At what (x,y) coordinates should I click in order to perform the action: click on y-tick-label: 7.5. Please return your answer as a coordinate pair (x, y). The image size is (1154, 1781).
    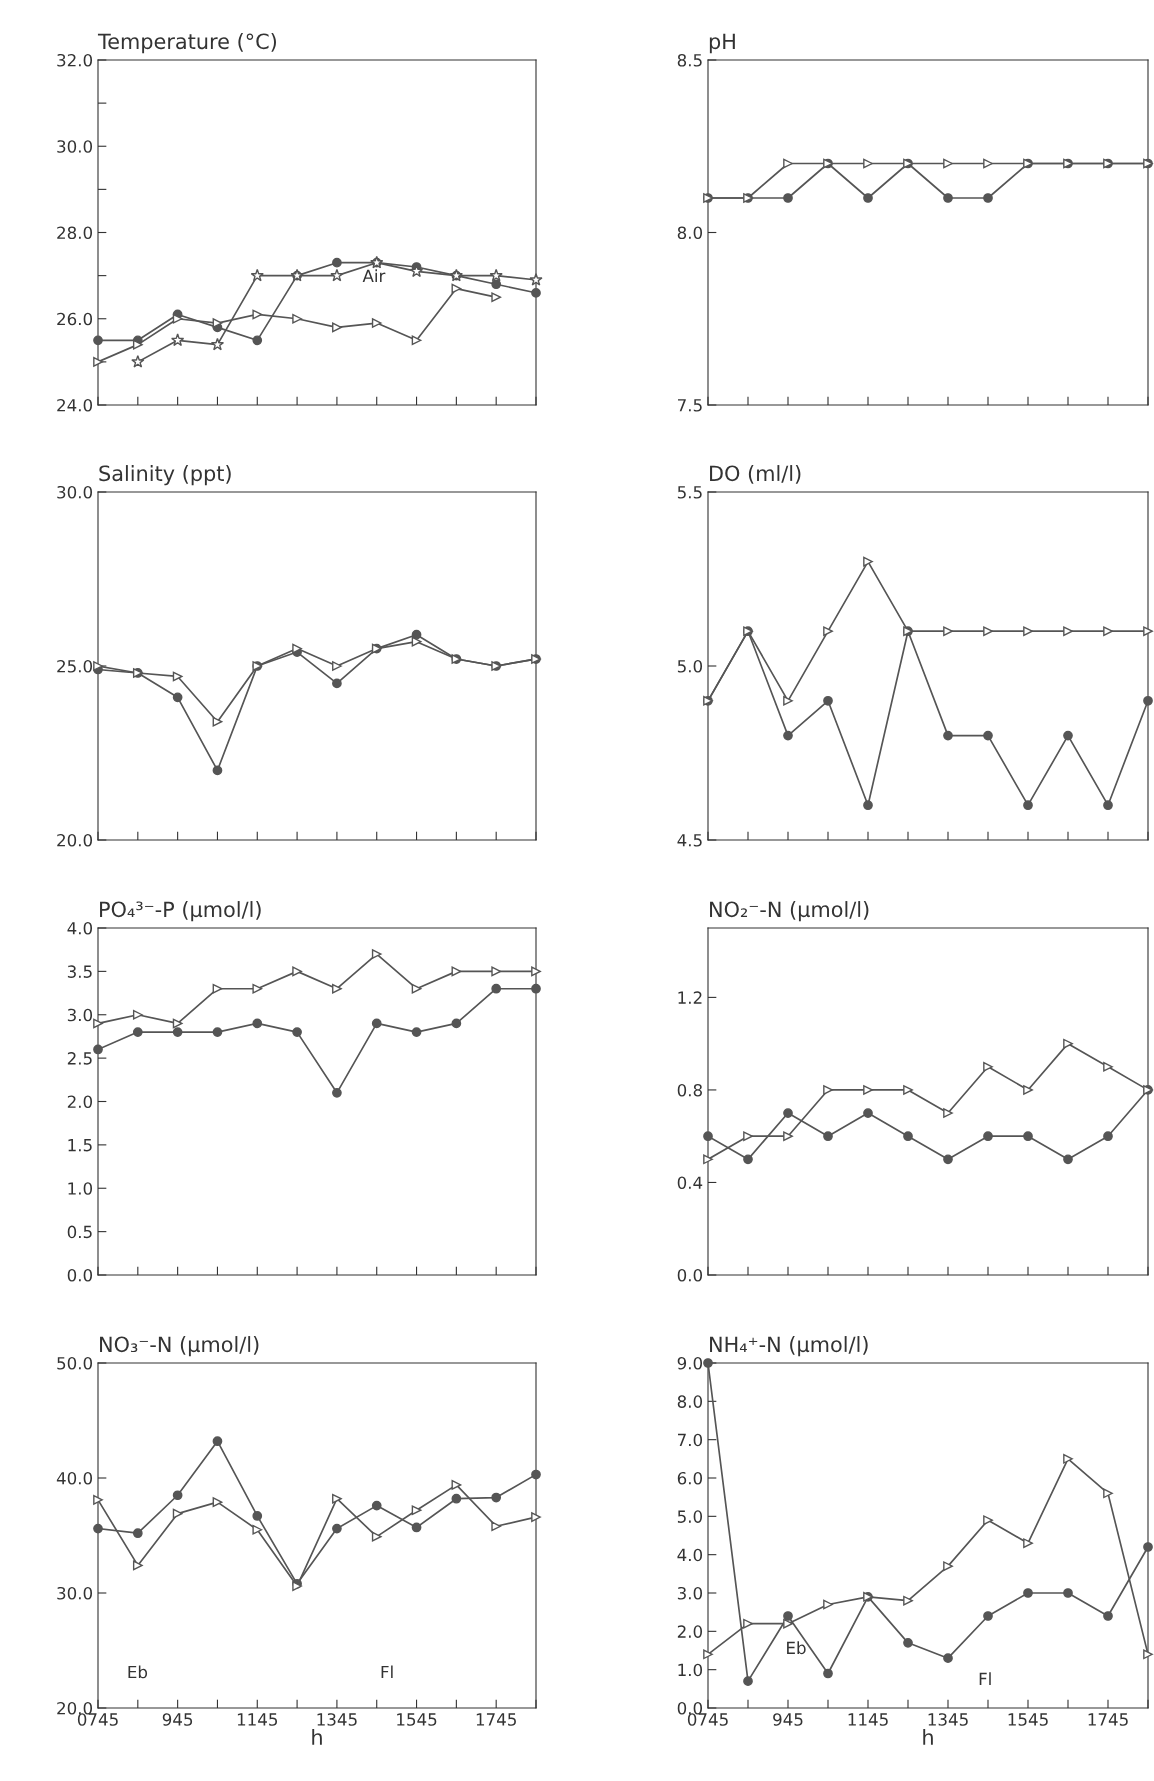
    Looking at the image, I should click on (690, 405).